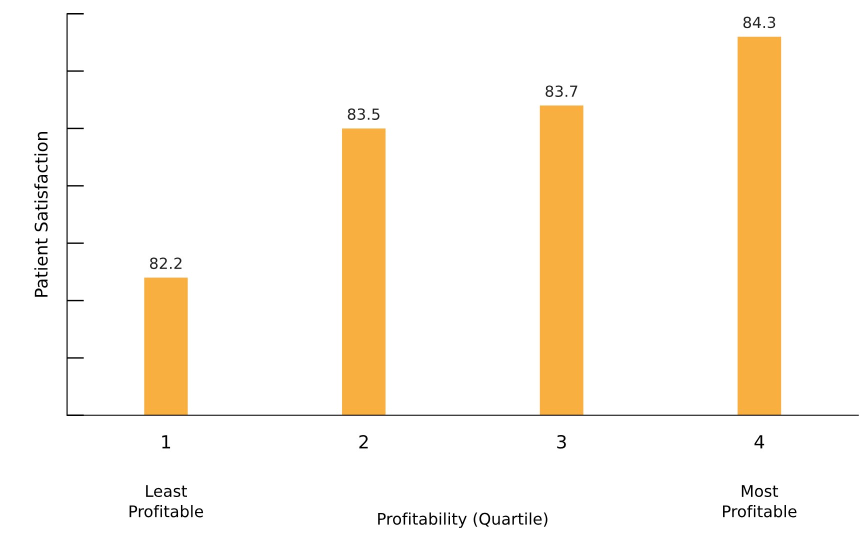 The image size is (860, 550). I want to click on text: Most Profitable, so click(759, 501).